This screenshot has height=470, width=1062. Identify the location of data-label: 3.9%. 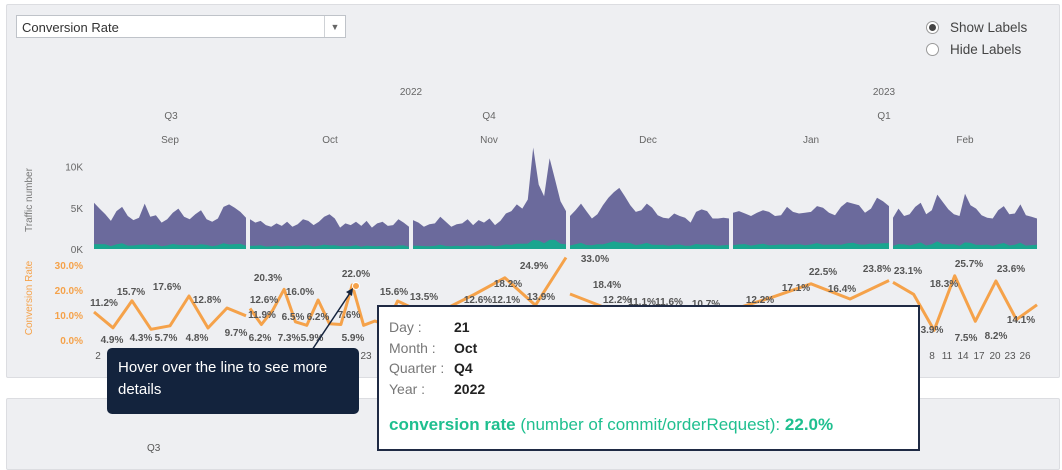
(932, 330).